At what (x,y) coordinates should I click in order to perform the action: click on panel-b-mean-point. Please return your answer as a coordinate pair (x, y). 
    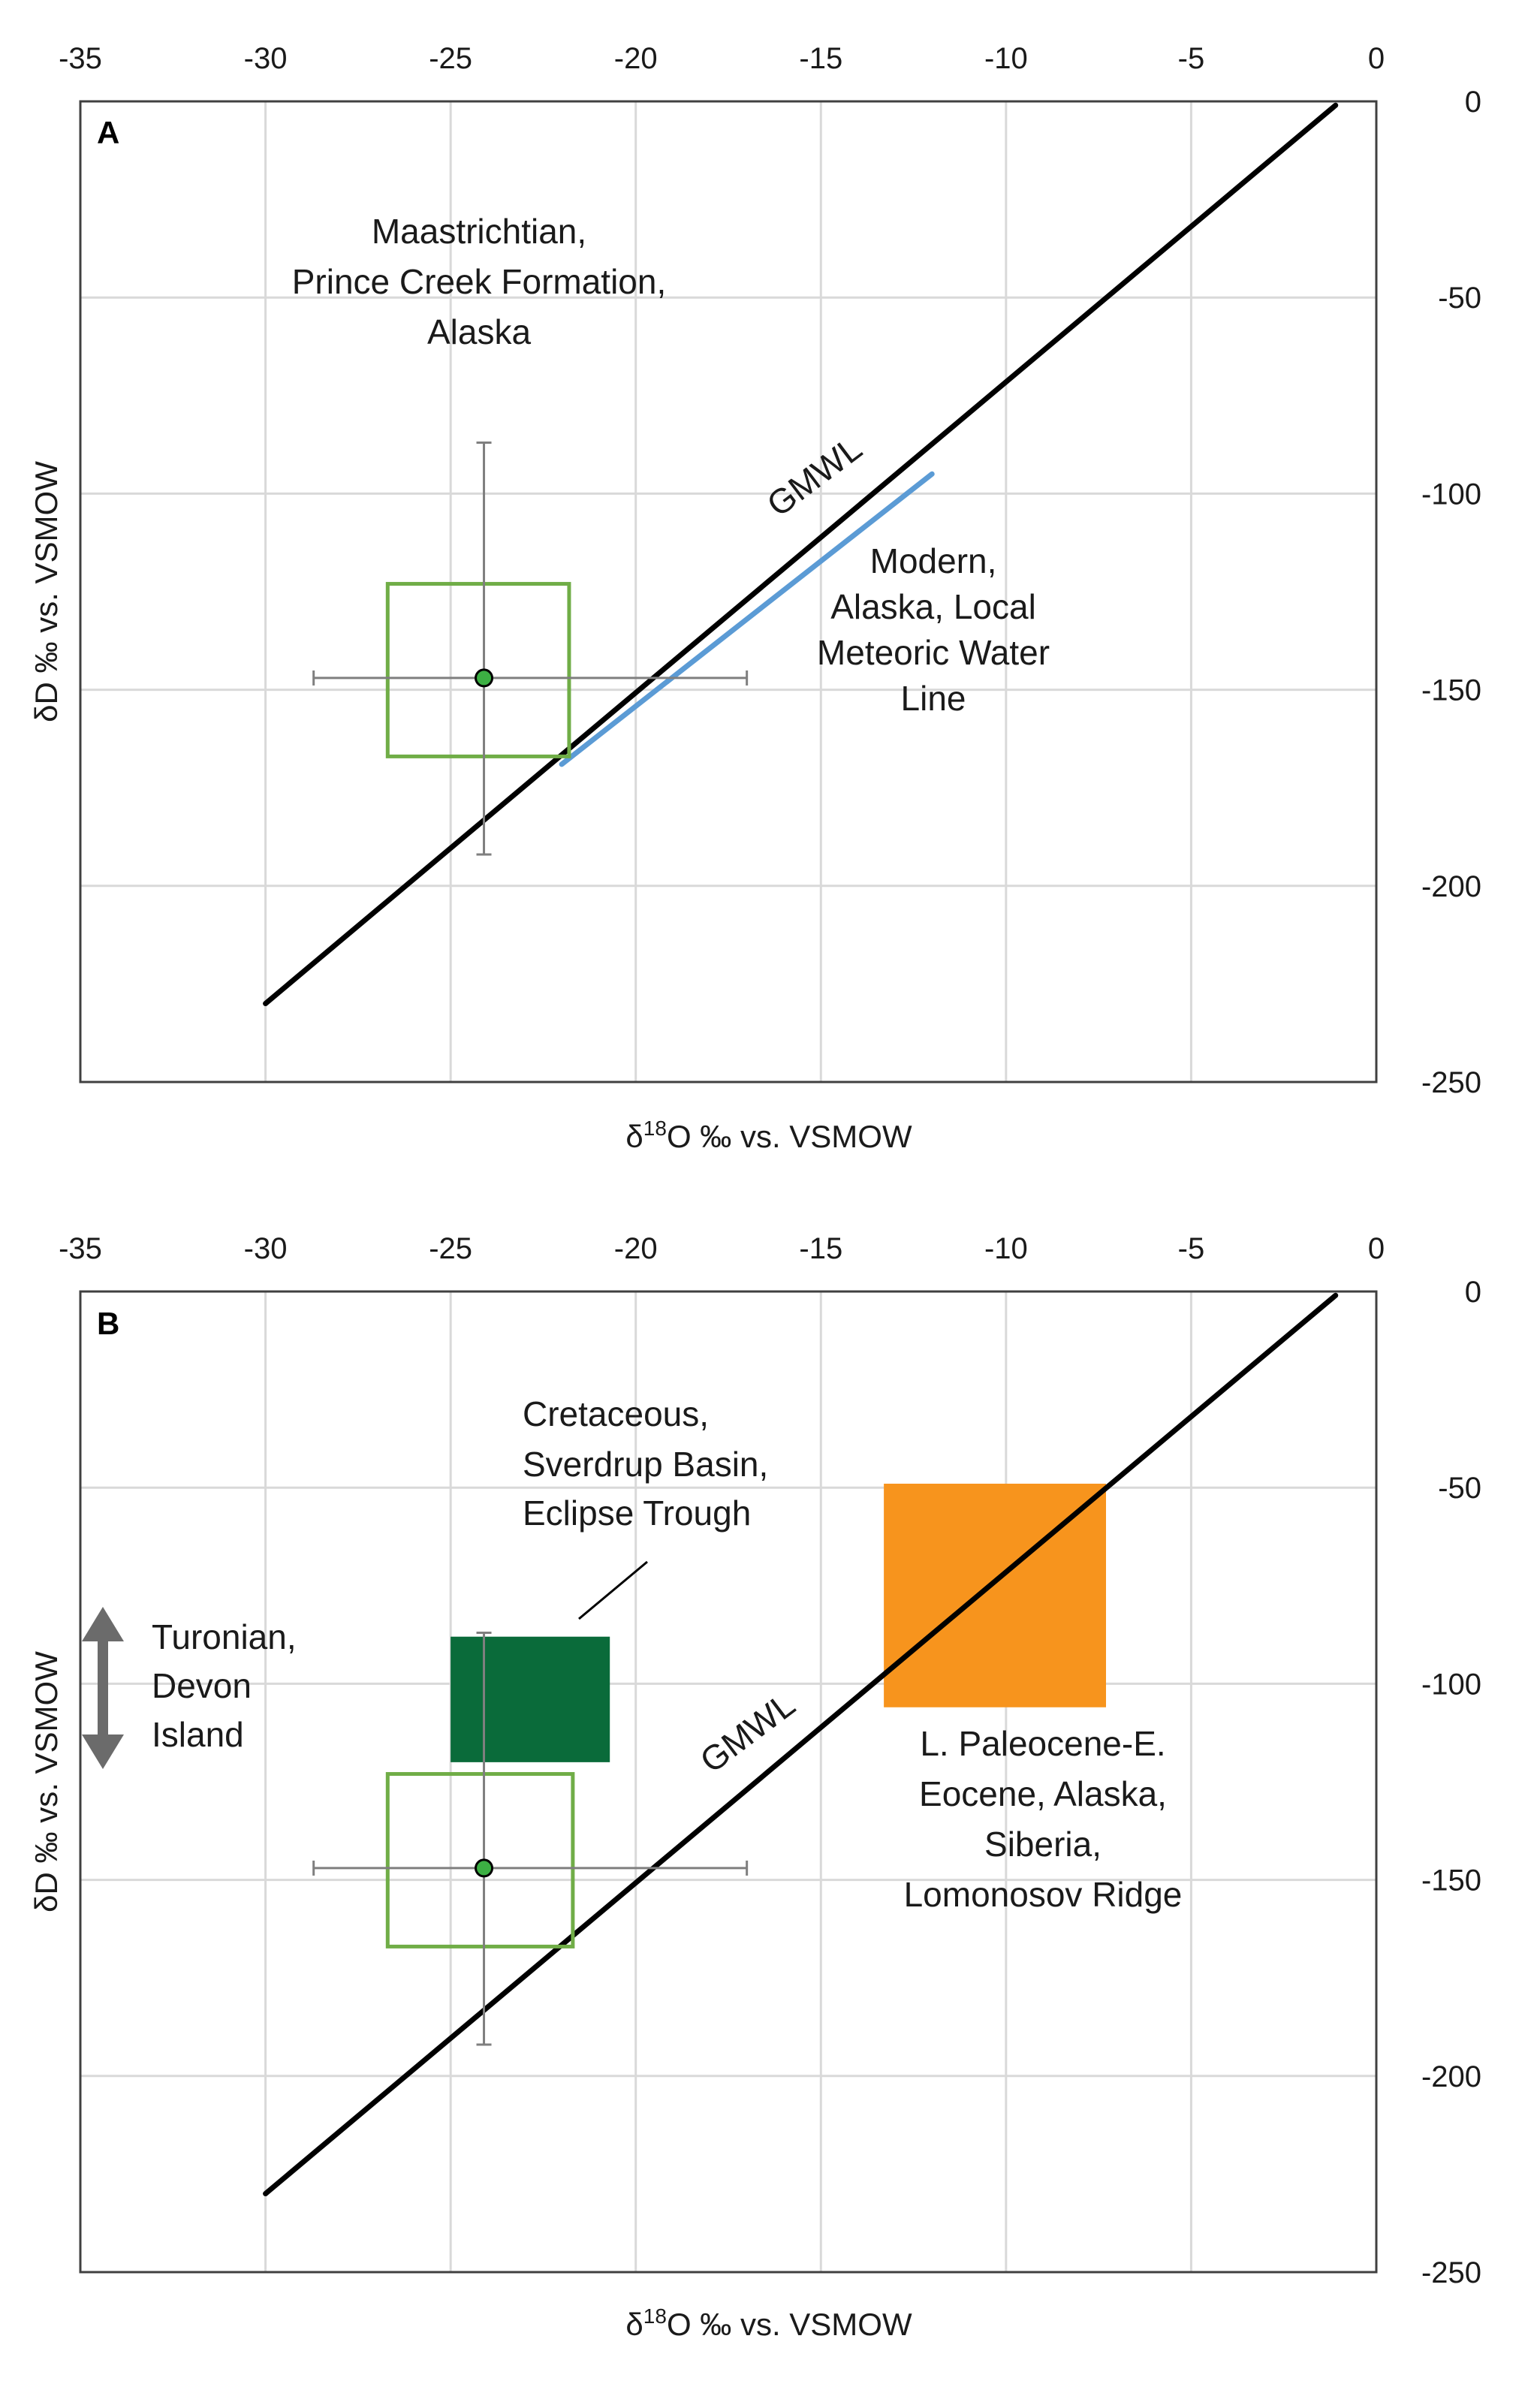
    Looking at the image, I should click on (484, 1868).